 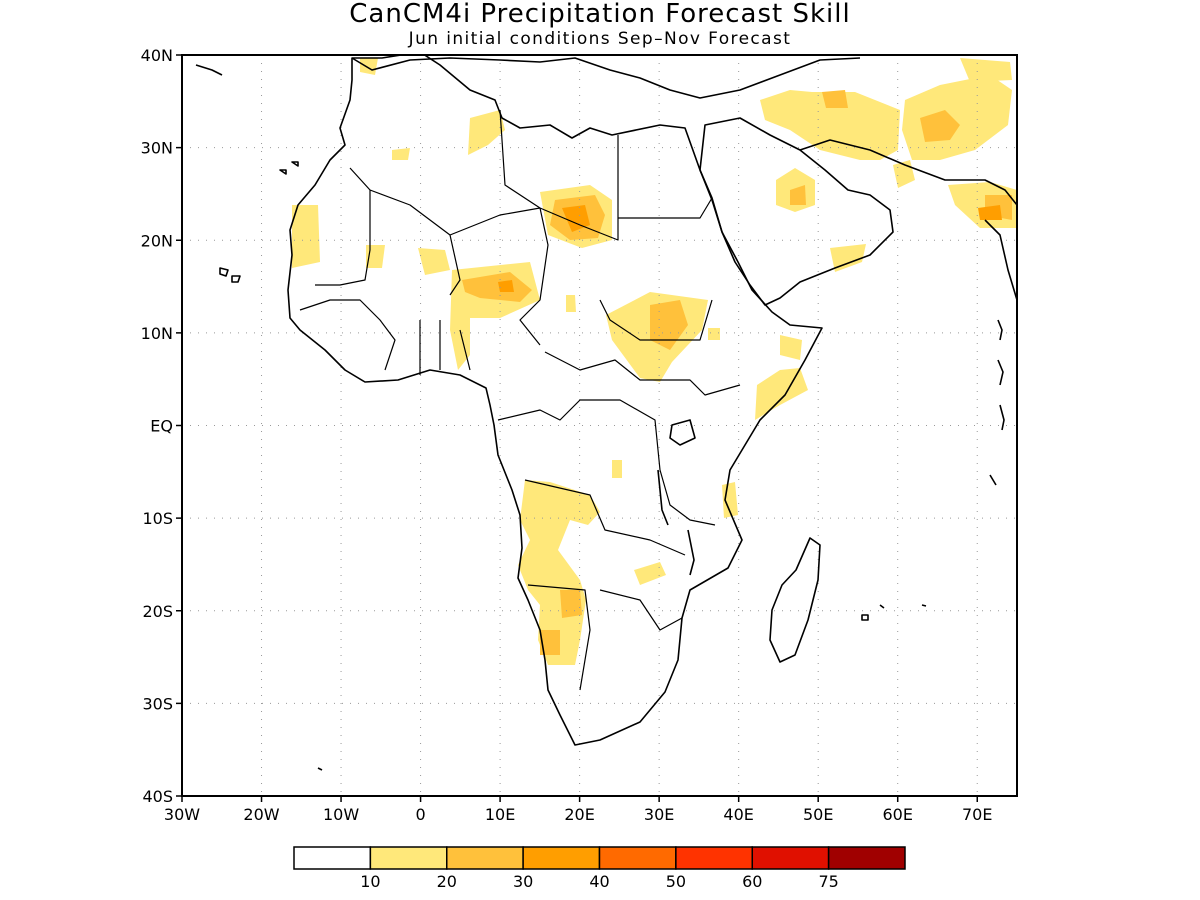 I want to click on lon-tick-label: 20W, so click(x=261, y=814).